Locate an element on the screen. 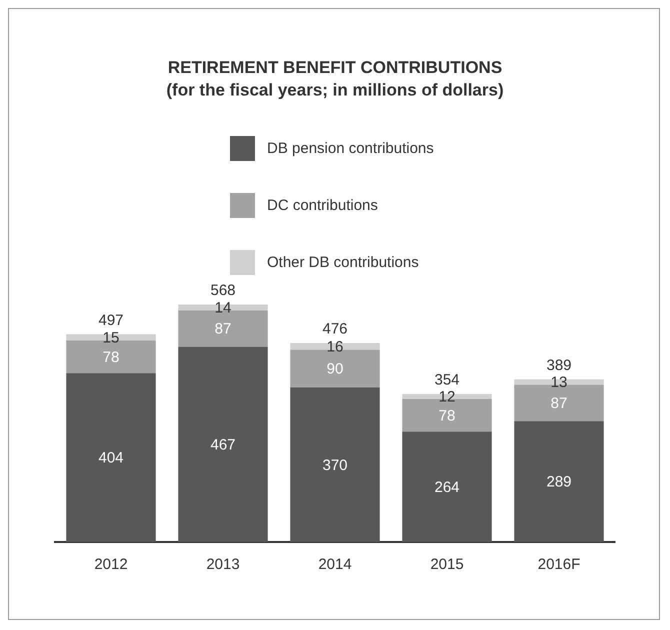 Image resolution: width=670 pixels, height=630 pixels. data-label: 467 is located at coordinates (223, 445).